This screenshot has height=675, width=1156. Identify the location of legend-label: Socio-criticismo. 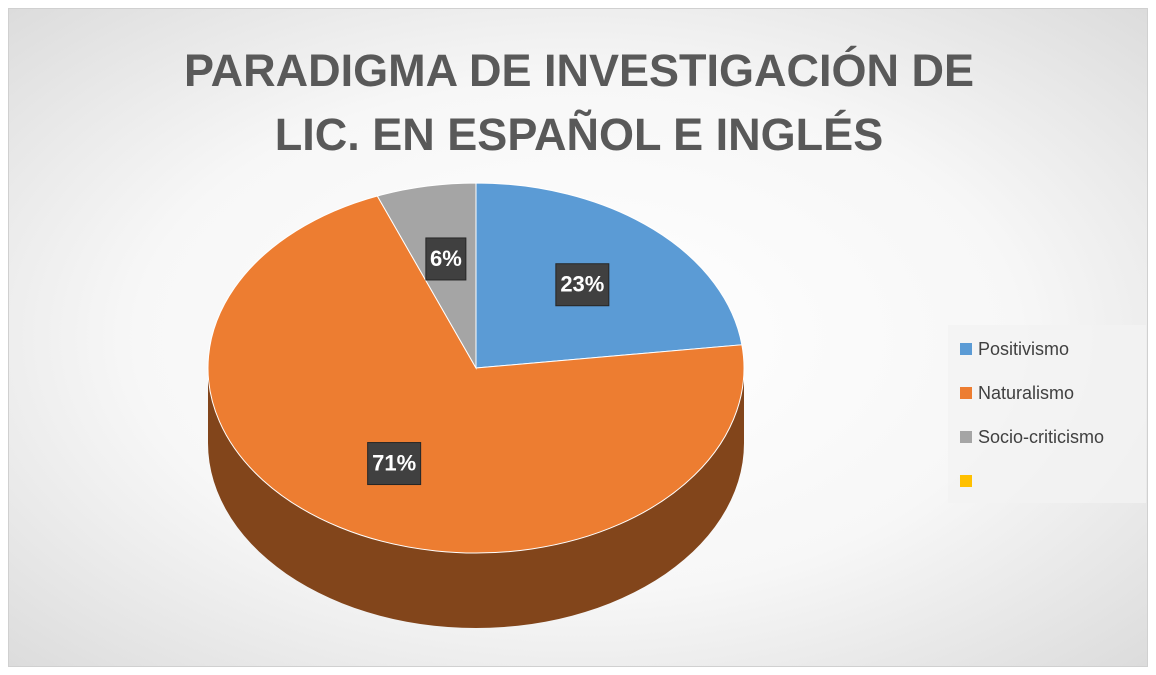
(1041, 437).